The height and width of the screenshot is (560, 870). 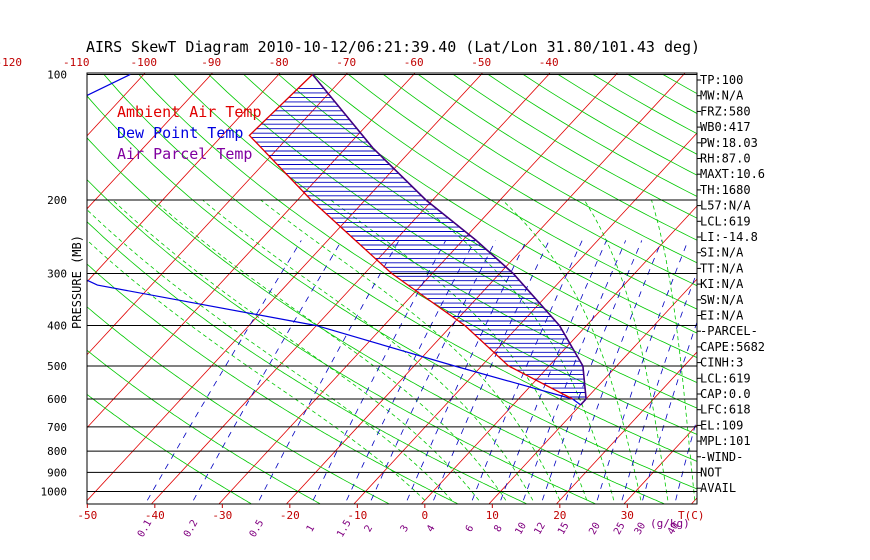 What do you see at coordinates (564, 529) in the screenshot?
I see `mixing-ratio-label: 15` at bounding box center [564, 529].